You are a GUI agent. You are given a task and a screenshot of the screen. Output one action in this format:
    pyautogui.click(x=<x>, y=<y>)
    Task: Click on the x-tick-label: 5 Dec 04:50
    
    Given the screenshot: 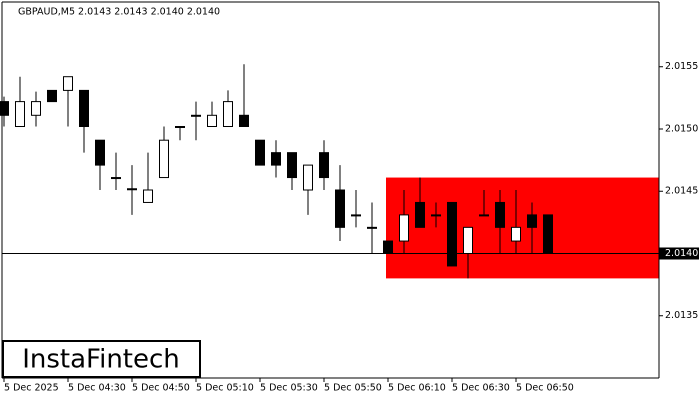 What is the action you would take?
    pyautogui.click(x=161, y=388)
    